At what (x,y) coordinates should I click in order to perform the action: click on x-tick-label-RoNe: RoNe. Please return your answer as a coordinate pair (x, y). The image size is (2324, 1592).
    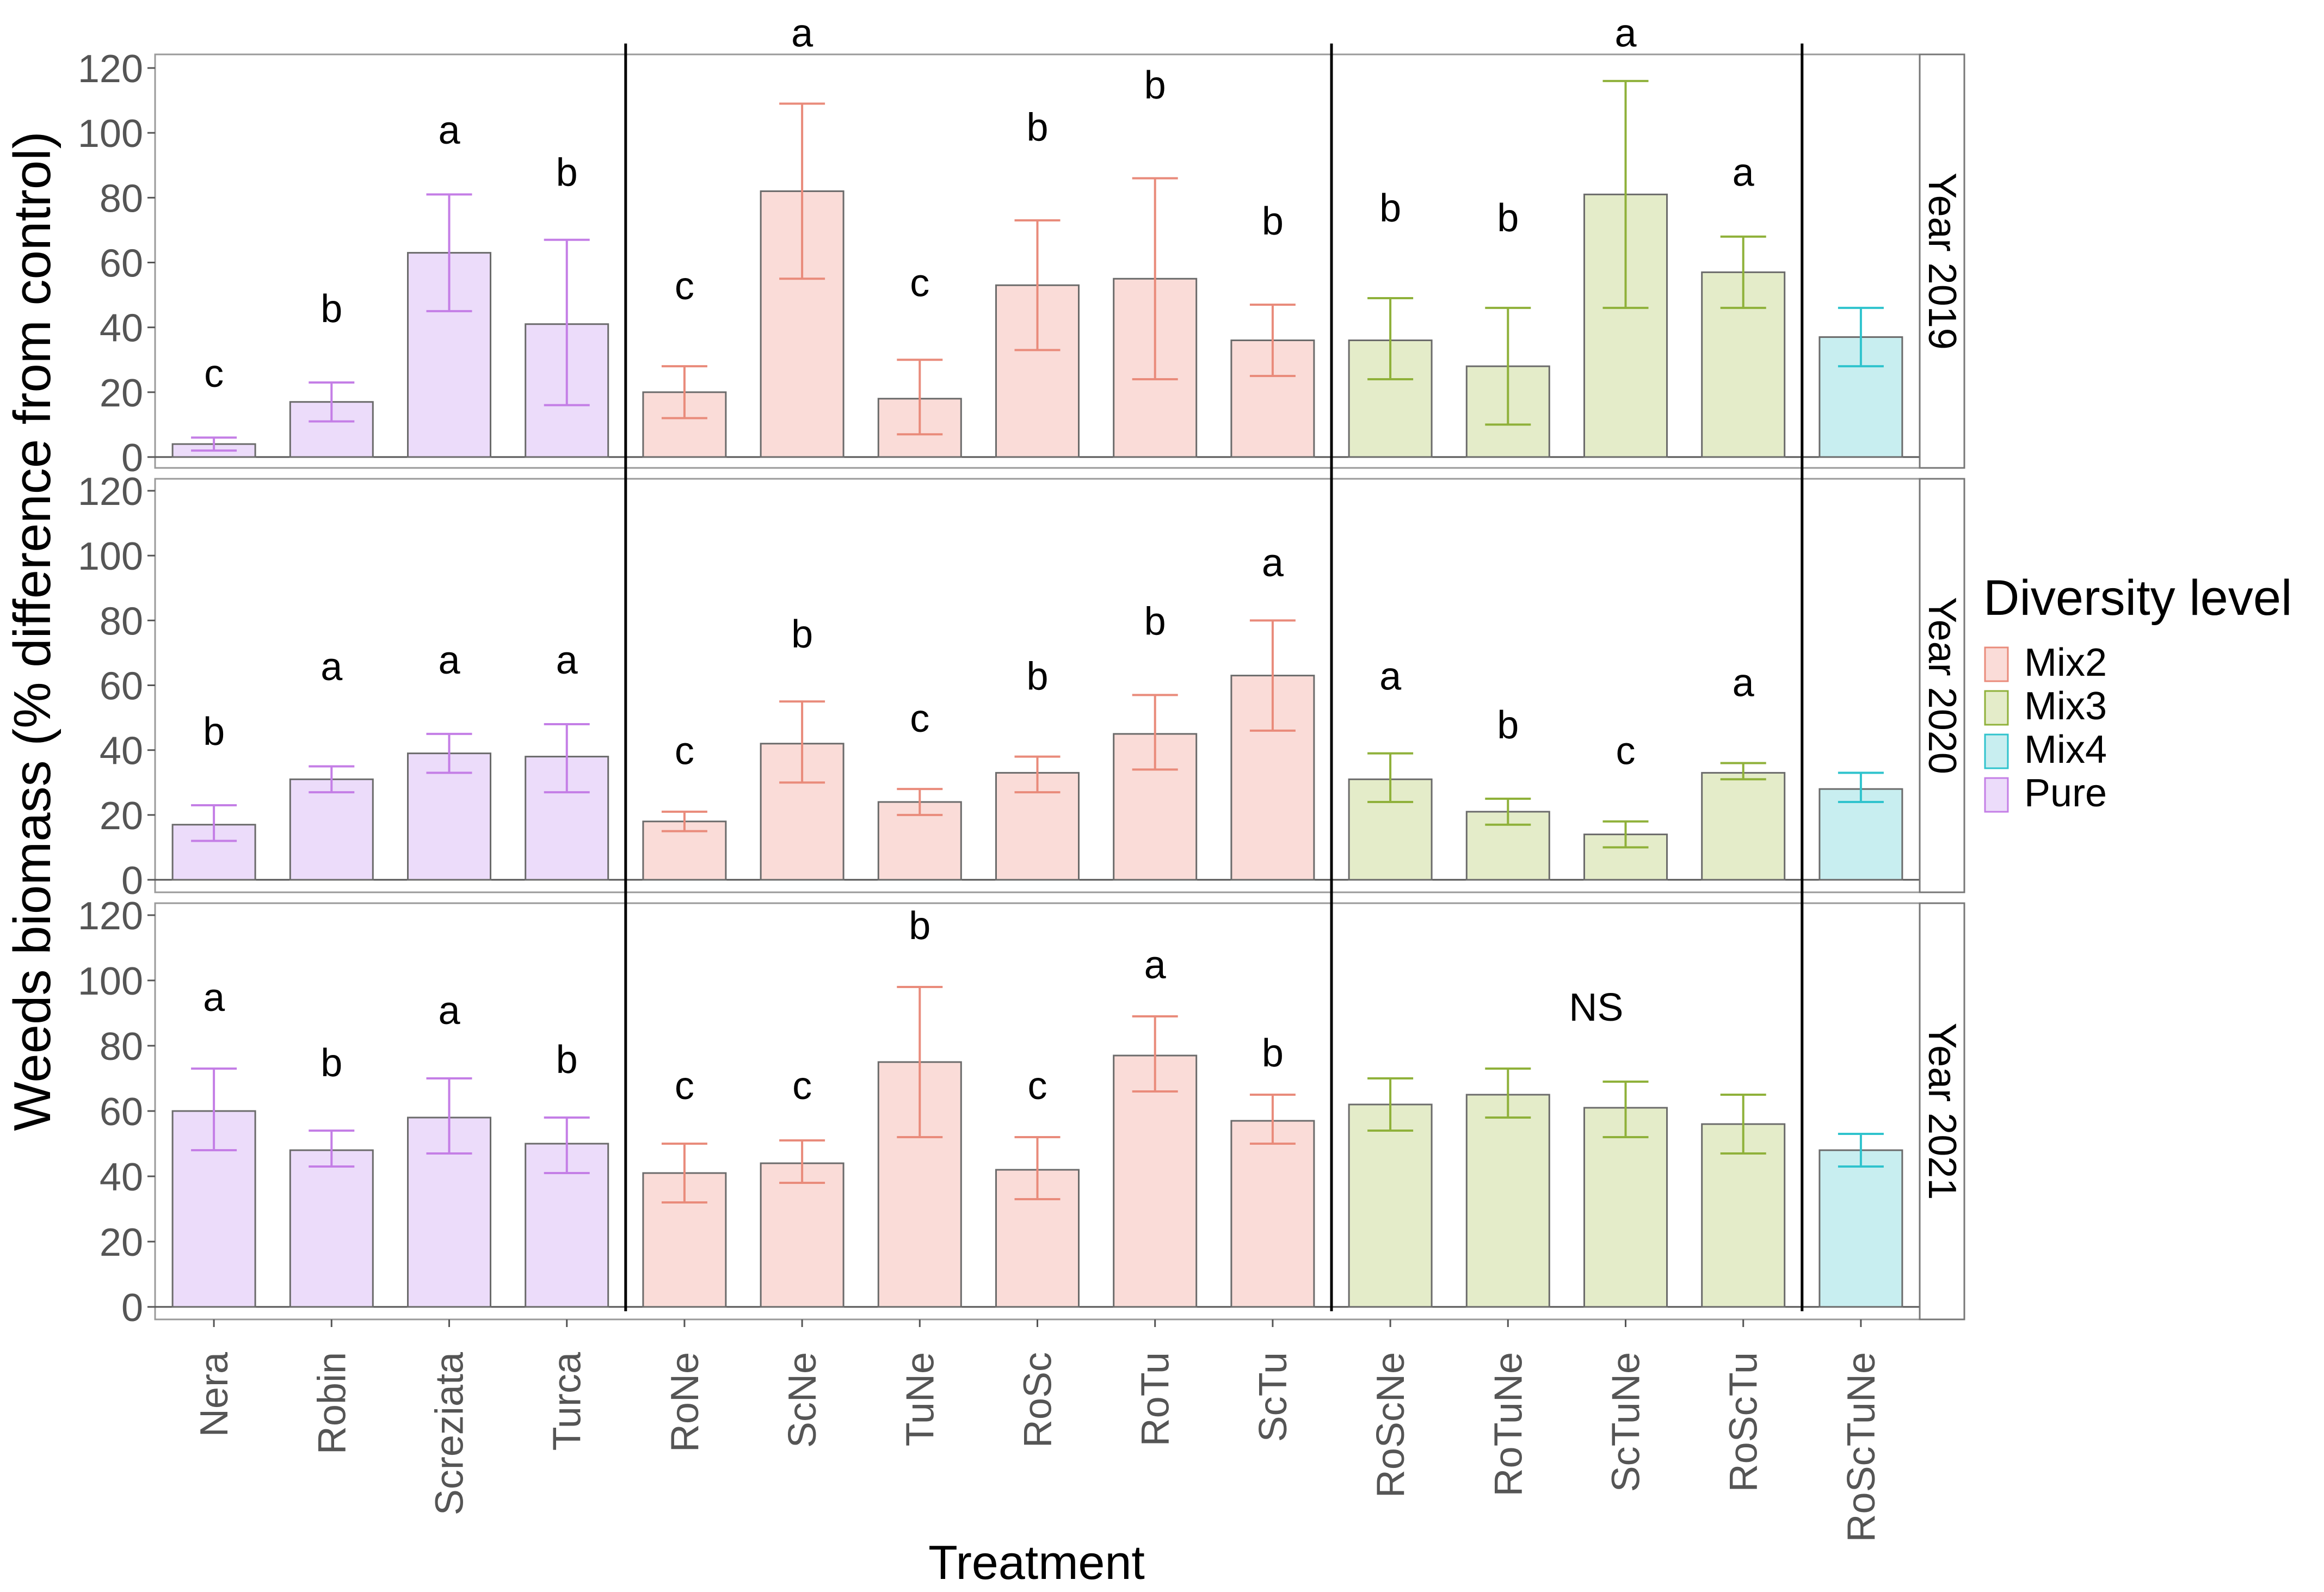
    Looking at the image, I should click on (685, 1402).